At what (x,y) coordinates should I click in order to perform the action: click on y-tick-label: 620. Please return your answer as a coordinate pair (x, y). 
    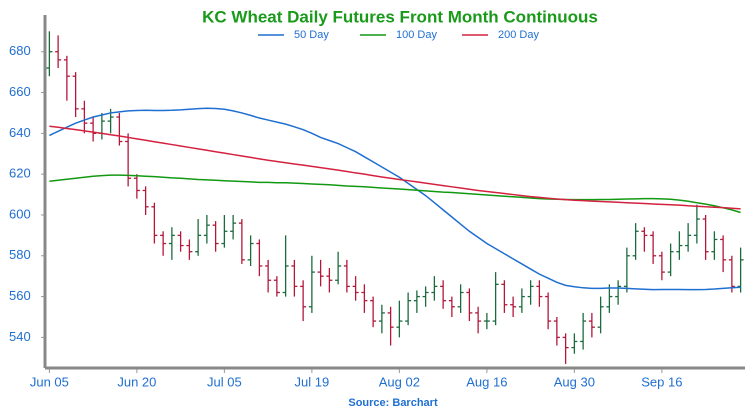
    Looking at the image, I should click on (20, 173).